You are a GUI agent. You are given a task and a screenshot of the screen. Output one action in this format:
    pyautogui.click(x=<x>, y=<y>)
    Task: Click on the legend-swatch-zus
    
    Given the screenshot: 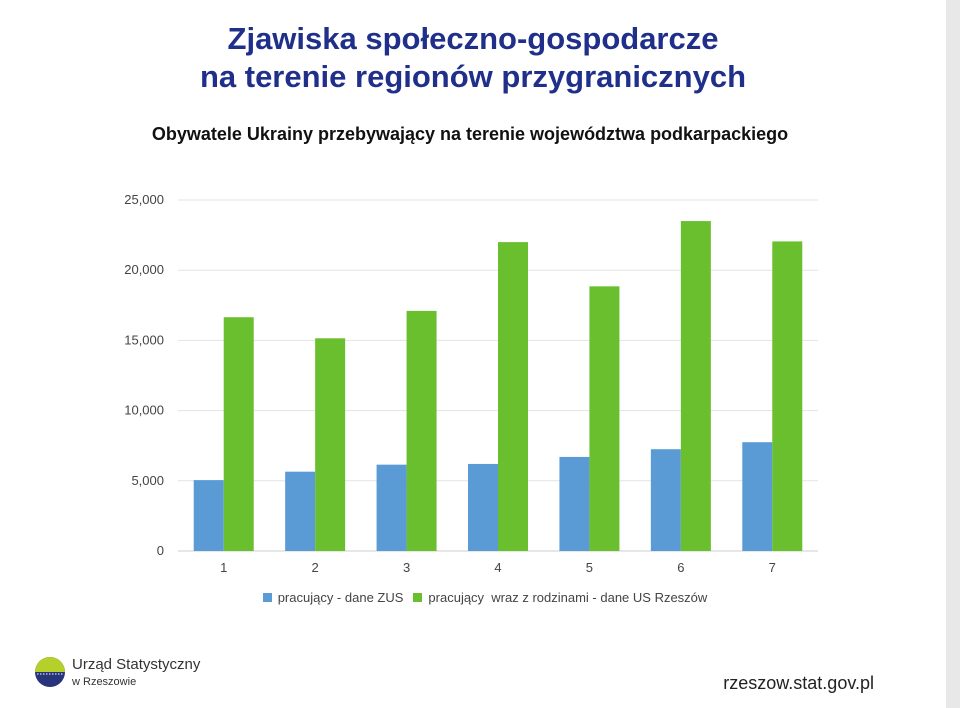 What is the action you would take?
    pyautogui.click(x=267, y=597)
    